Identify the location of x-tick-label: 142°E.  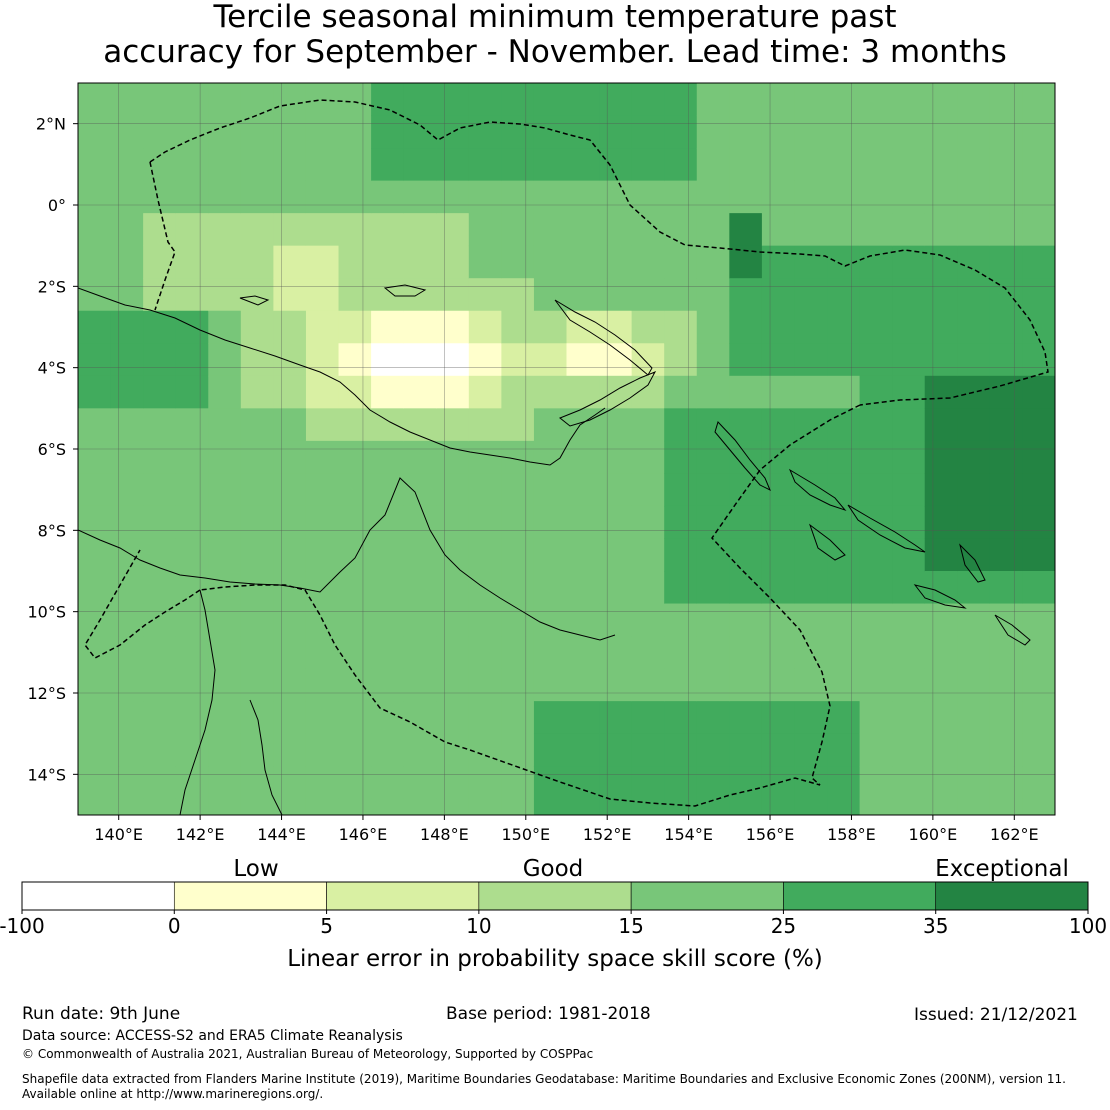
(200, 834).